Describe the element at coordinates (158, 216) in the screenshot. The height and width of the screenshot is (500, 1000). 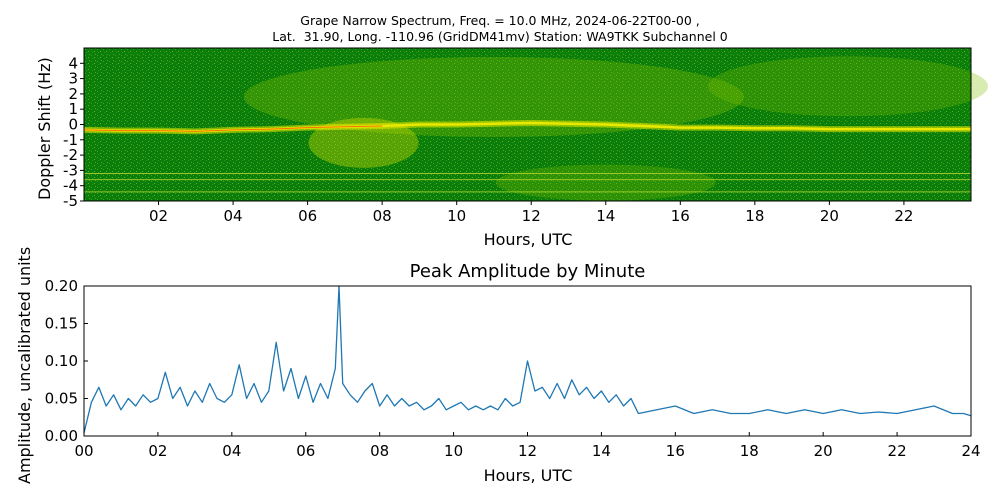
I see `spectrum-xtick-label-0: 02` at that location.